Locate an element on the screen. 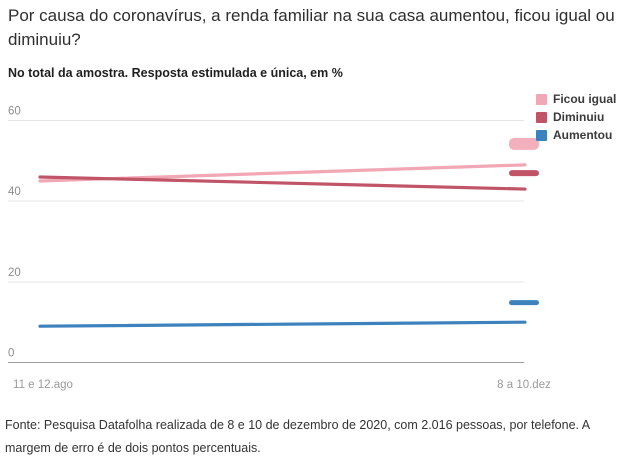  chart-legend: Ficou igual Diminuiu Aumentou is located at coordinates (576, 117).